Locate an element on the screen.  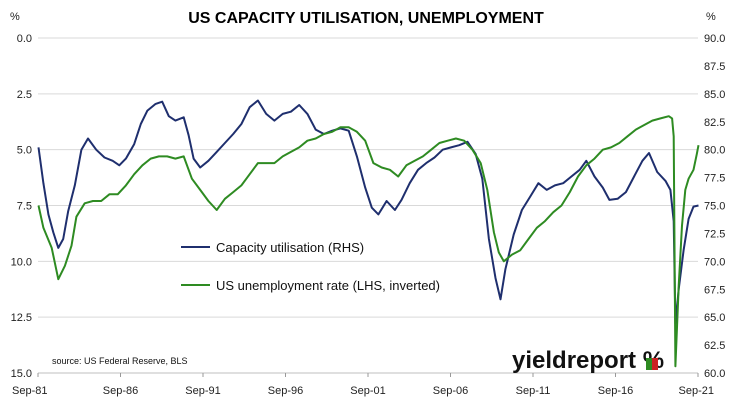
right-tick-label: 60.0 is located at coordinates (714, 374).